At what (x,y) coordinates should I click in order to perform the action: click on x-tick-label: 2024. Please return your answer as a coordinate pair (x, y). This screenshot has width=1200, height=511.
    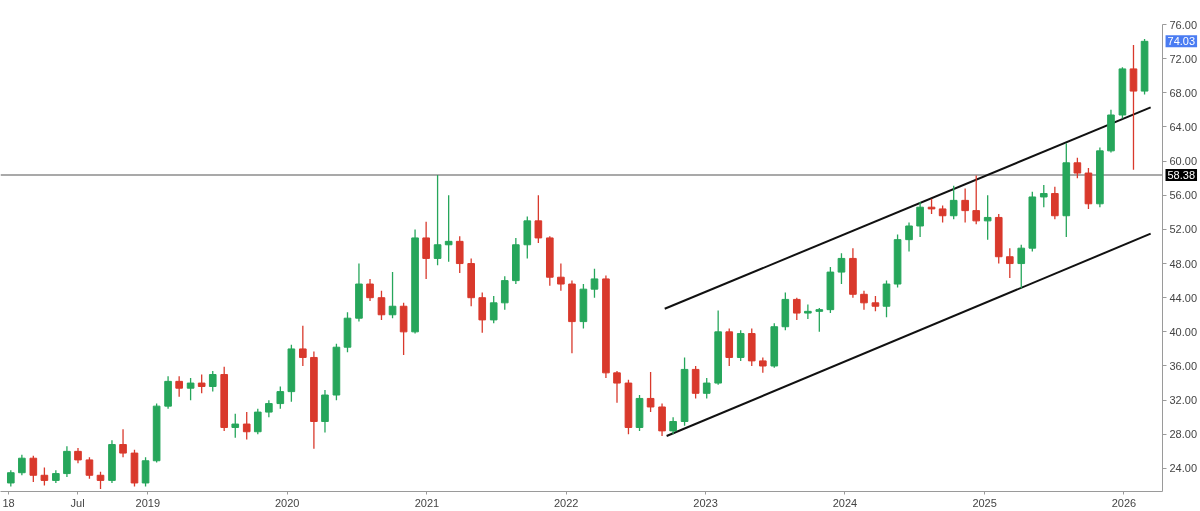
    Looking at the image, I should click on (845, 502).